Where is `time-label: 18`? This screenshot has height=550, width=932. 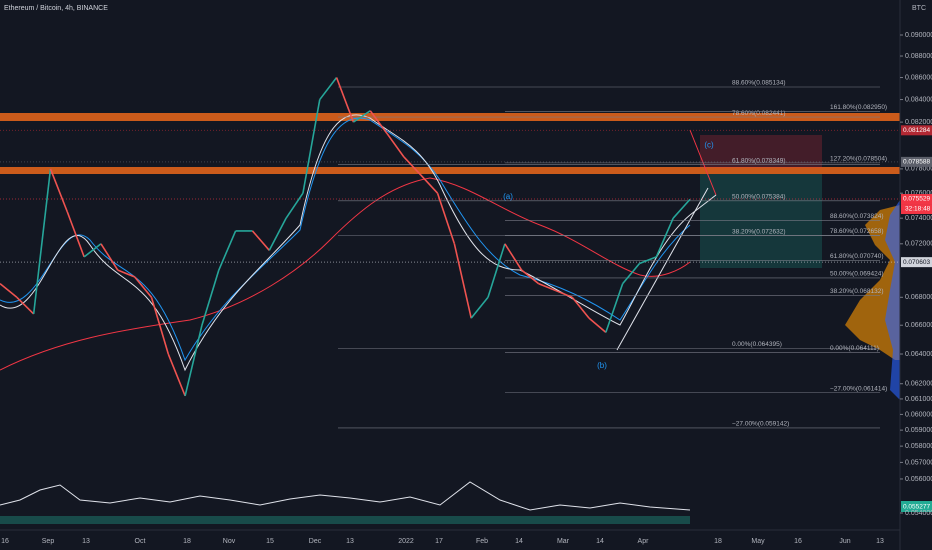 time-label: 18 is located at coordinates (718, 541).